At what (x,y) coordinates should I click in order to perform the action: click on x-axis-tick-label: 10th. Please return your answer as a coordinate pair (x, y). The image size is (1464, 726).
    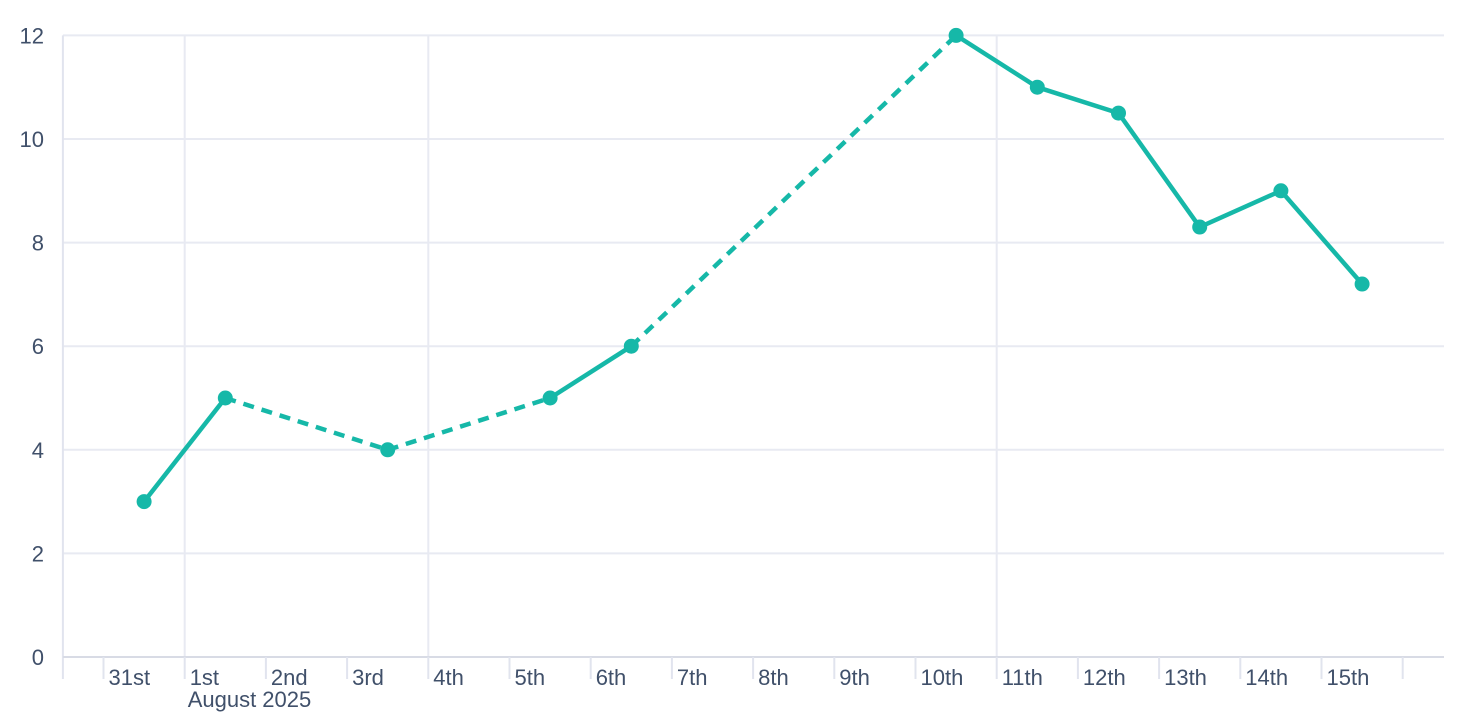
    Looking at the image, I should click on (942, 677).